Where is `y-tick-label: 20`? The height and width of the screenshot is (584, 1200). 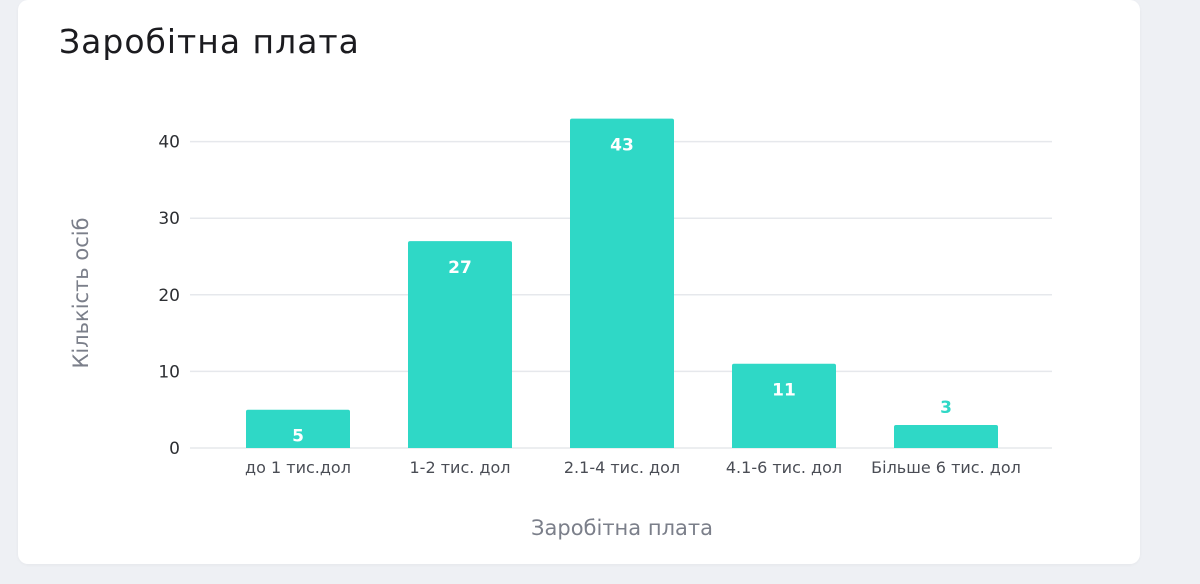
y-tick-label: 20 is located at coordinates (169, 296).